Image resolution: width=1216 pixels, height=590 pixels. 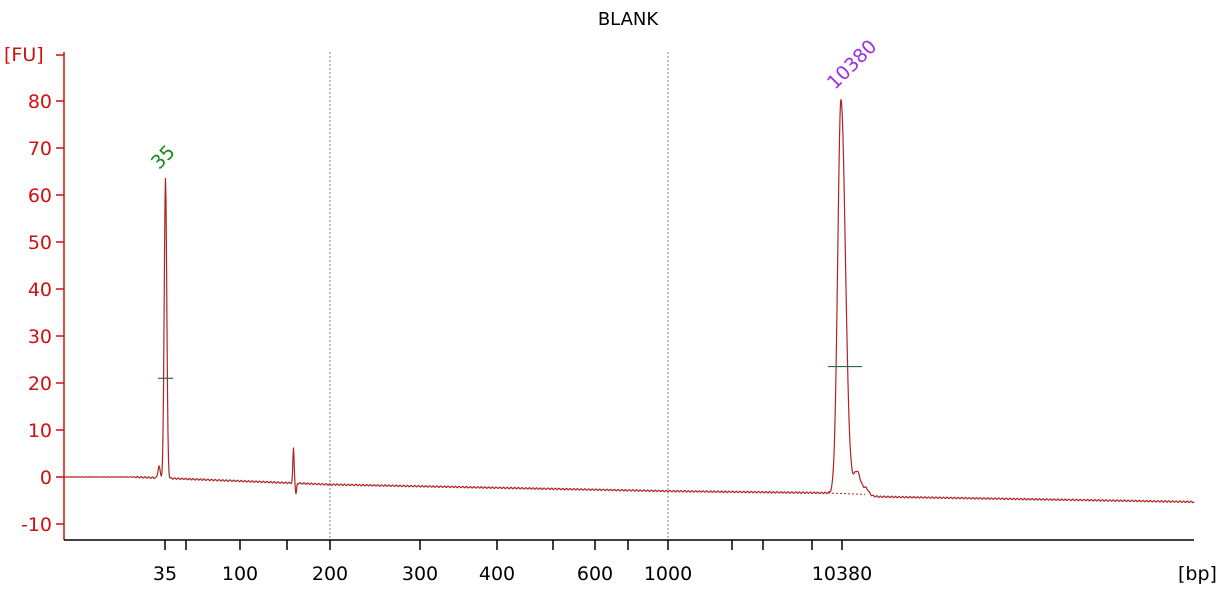 What do you see at coordinates (846, 493) in the screenshot?
I see `peak-baseline` at bounding box center [846, 493].